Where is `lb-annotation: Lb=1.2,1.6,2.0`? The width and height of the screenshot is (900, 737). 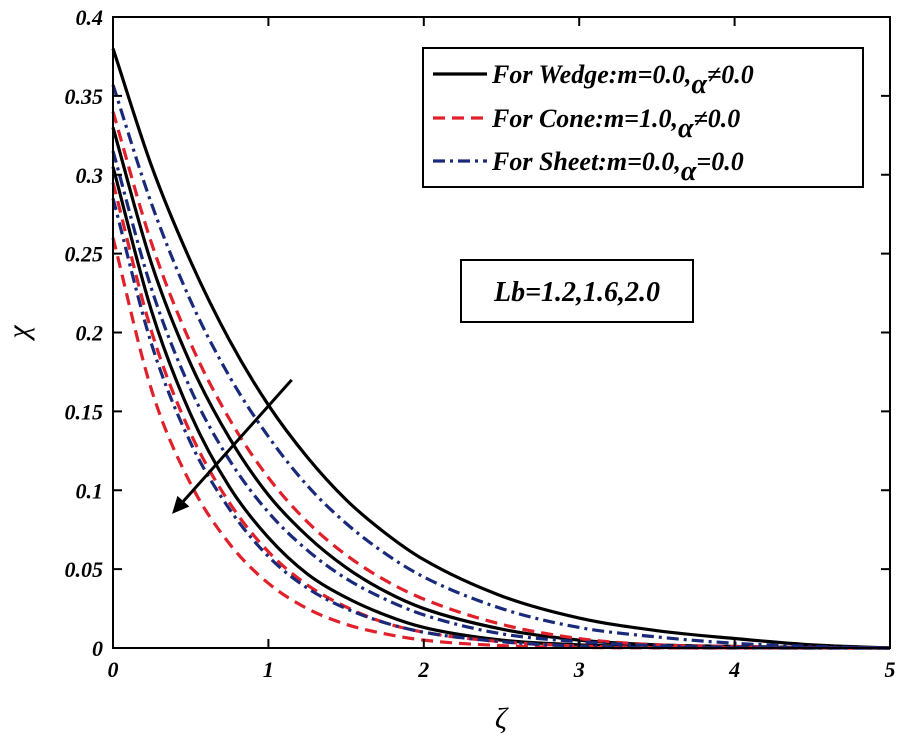
lb-annotation: Lb=1.2,1.6,2.0 is located at coordinates (577, 291).